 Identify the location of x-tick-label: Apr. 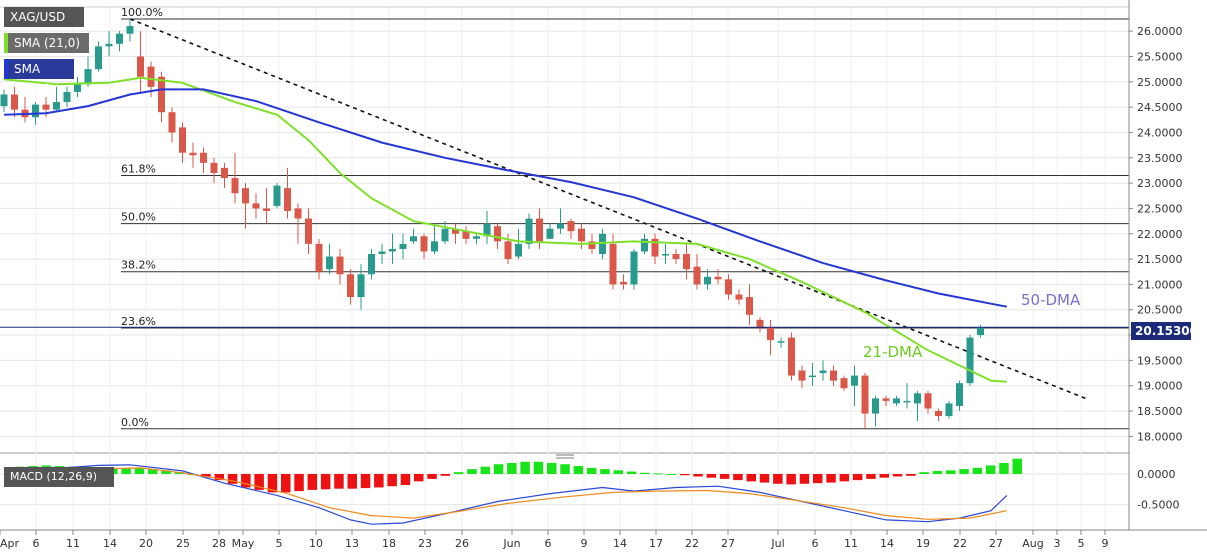
(10, 543).